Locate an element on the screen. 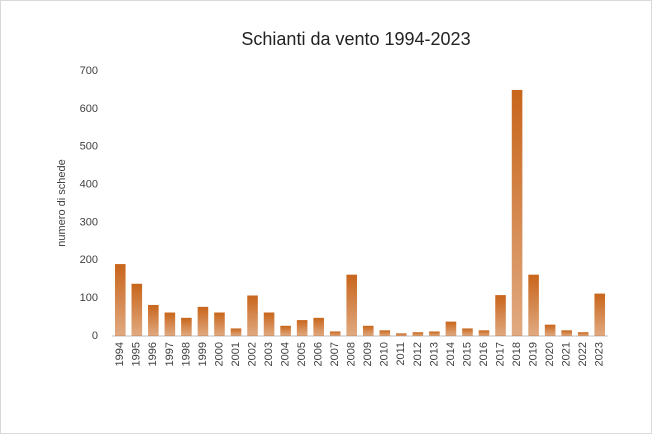 The height and width of the screenshot is (434, 652). x-tick-label: 2023 is located at coordinates (600, 354).